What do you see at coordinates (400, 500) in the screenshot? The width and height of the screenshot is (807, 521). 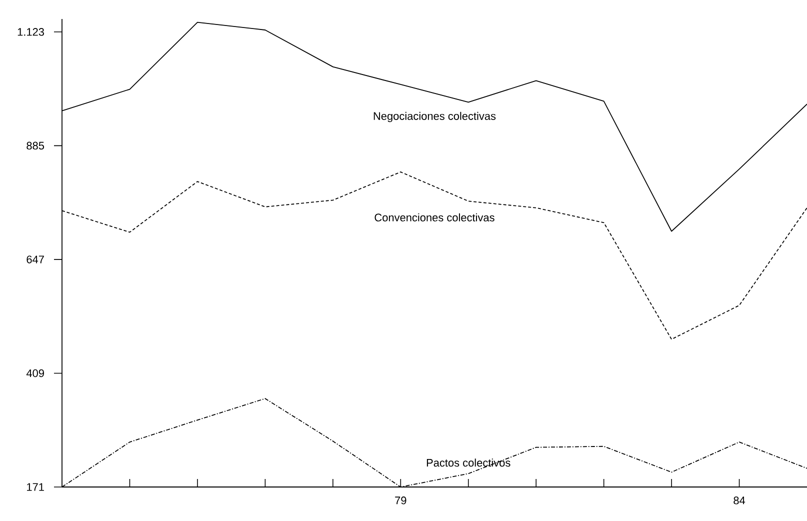 I see `x-tick-label: 79` at bounding box center [400, 500].